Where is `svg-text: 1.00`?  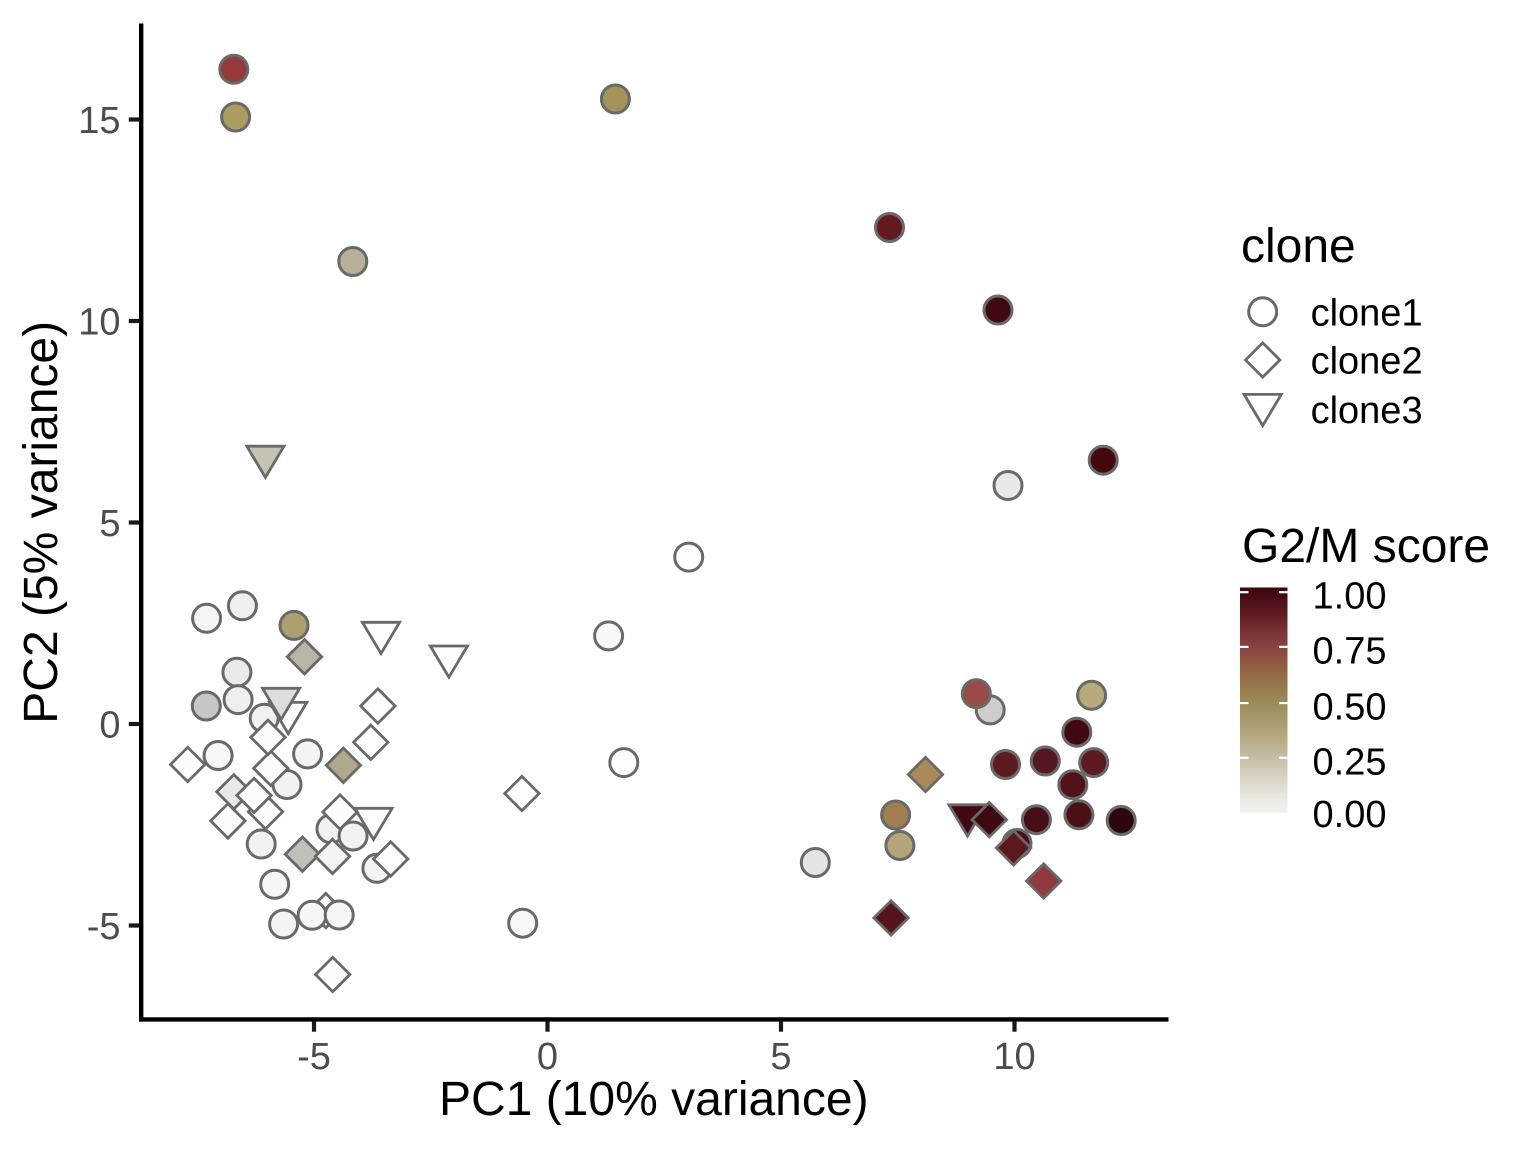 svg-text: 1.00 is located at coordinates (1350, 597).